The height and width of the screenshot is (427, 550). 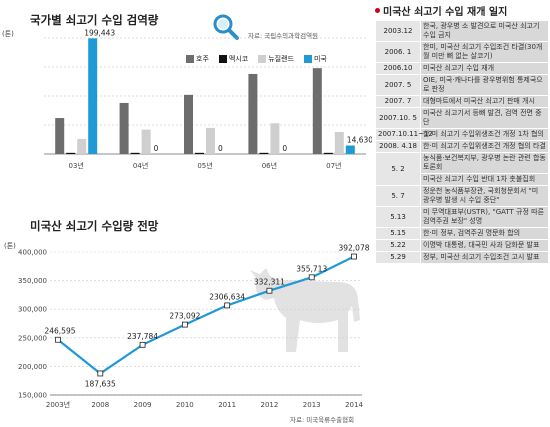 I want to click on data-label: 199,443, so click(x=99, y=32).